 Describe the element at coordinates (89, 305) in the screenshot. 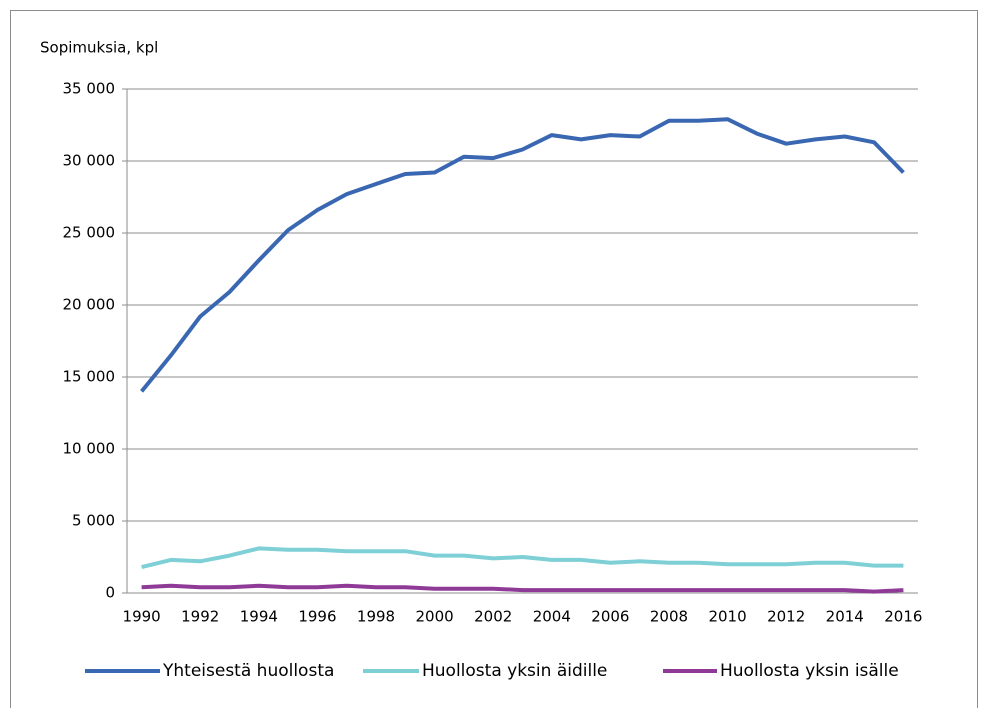

I see `y-tick-label: 20 000` at that location.